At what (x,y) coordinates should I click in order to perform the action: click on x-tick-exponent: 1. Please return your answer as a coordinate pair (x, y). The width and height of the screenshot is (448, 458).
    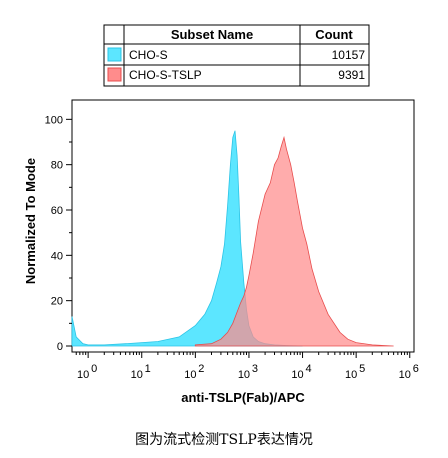
    Looking at the image, I should click on (148, 369).